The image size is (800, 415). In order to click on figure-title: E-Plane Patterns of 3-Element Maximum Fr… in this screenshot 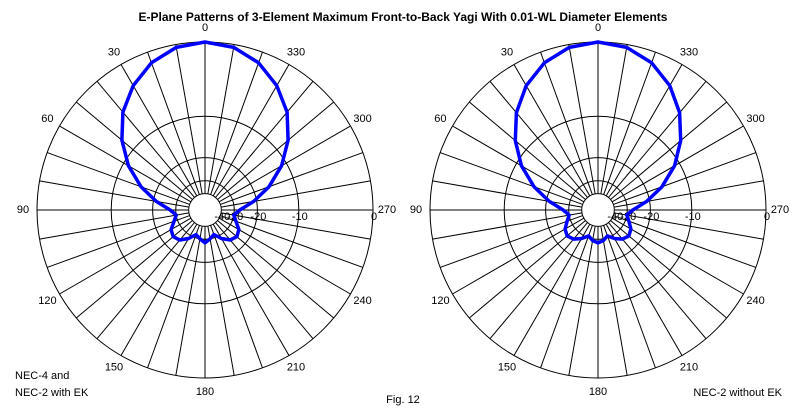, I will do `click(403, 17)`.